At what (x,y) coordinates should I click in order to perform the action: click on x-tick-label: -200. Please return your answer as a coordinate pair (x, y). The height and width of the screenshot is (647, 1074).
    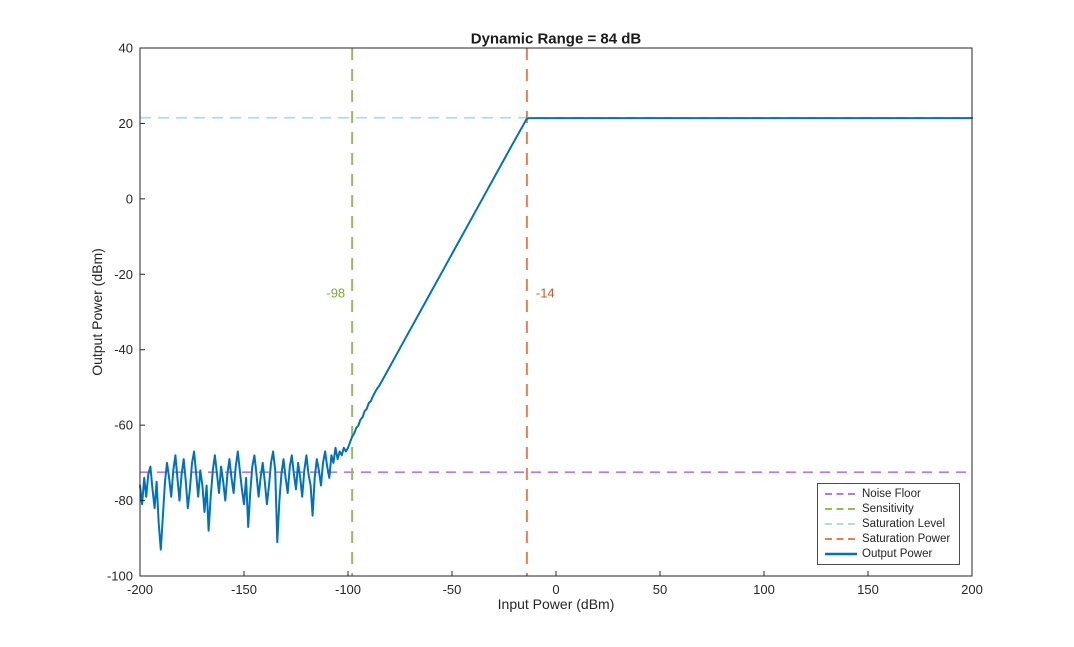
    Looking at the image, I should click on (140, 589).